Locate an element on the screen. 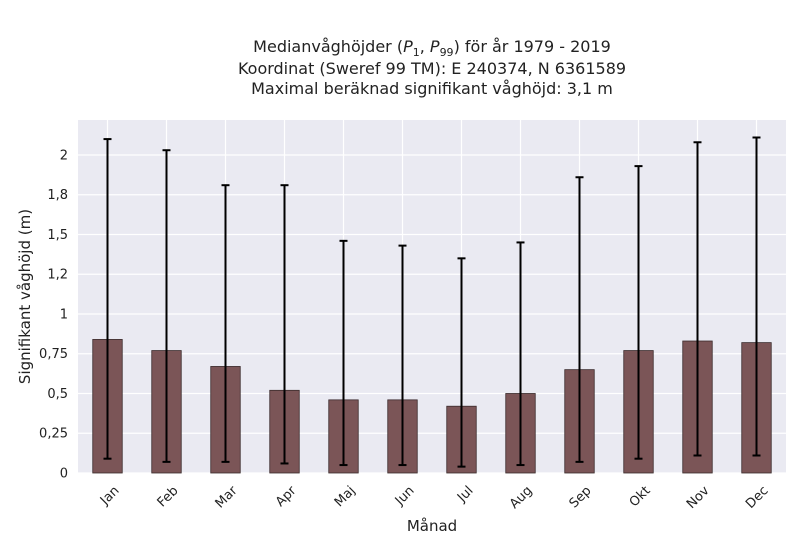 This screenshot has width=800, height=550. error-bar-aug is located at coordinates (520, 354).